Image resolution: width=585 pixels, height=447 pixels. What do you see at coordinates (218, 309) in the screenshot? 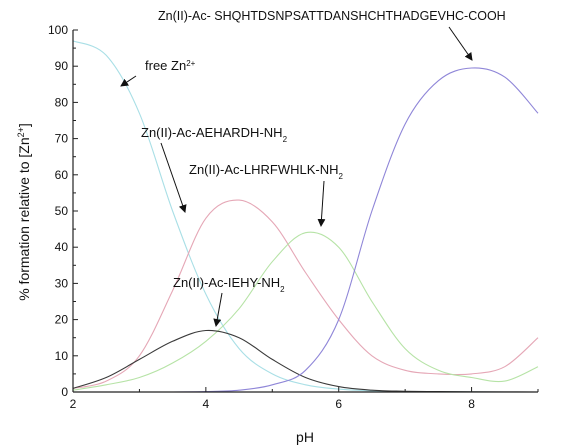
I see `annotation-arrow-iehy` at bounding box center [218, 309].